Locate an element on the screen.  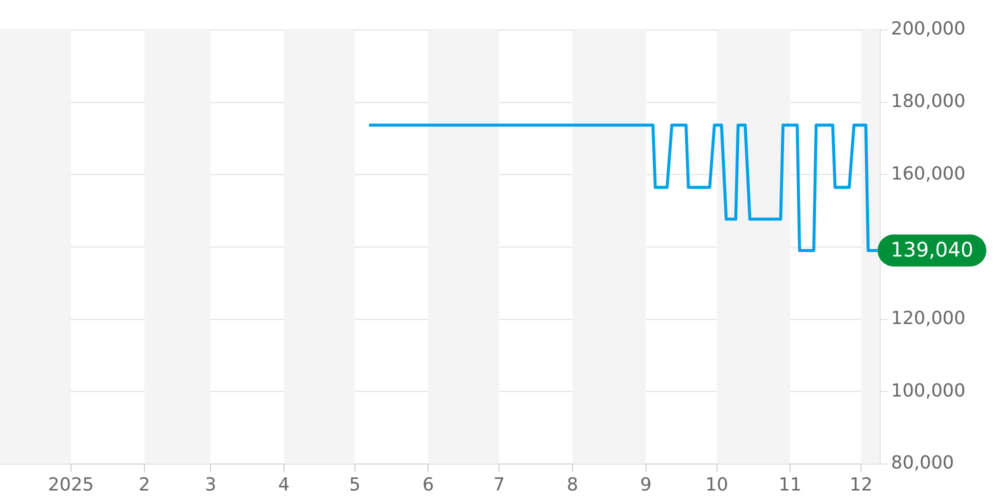
x-tick-label: 7 is located at coordinates (499, 485).